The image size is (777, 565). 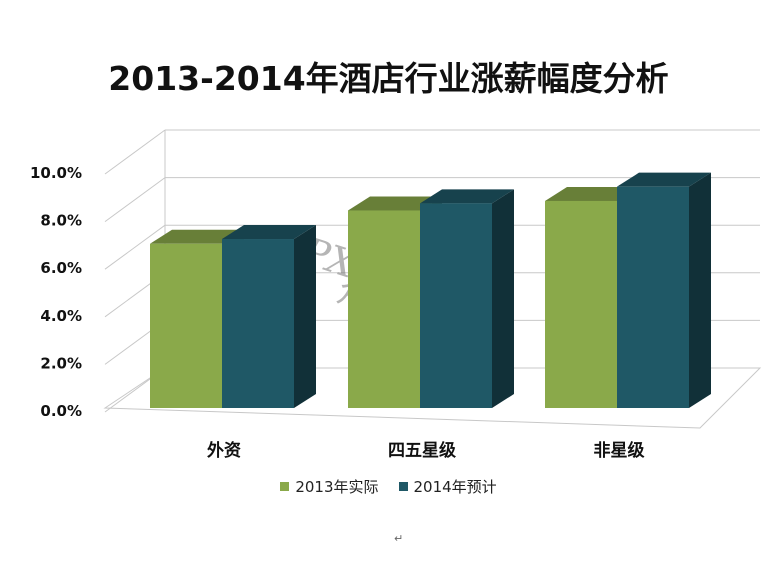 What do you see at coordinates (422, 450) in the screenshot?
I see `x-tick-label: 四五星级` at bounding box center [422, 450].